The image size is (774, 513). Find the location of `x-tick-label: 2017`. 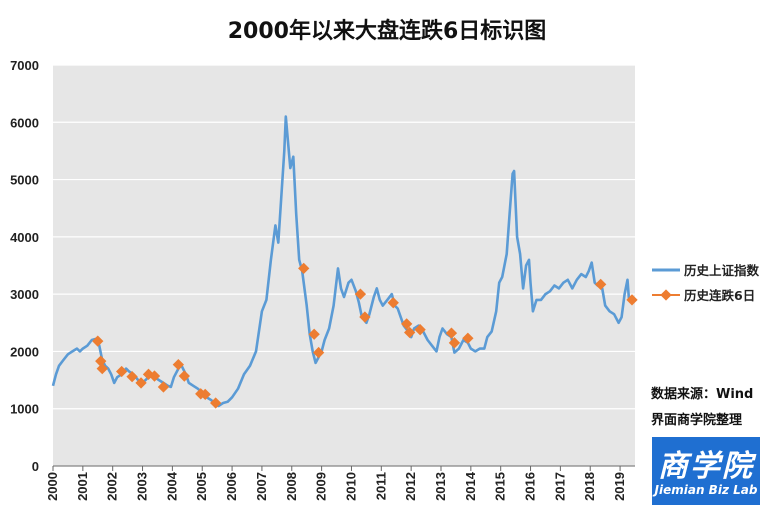

x-tick-label: 2017 is located at coordinates (559, 486).